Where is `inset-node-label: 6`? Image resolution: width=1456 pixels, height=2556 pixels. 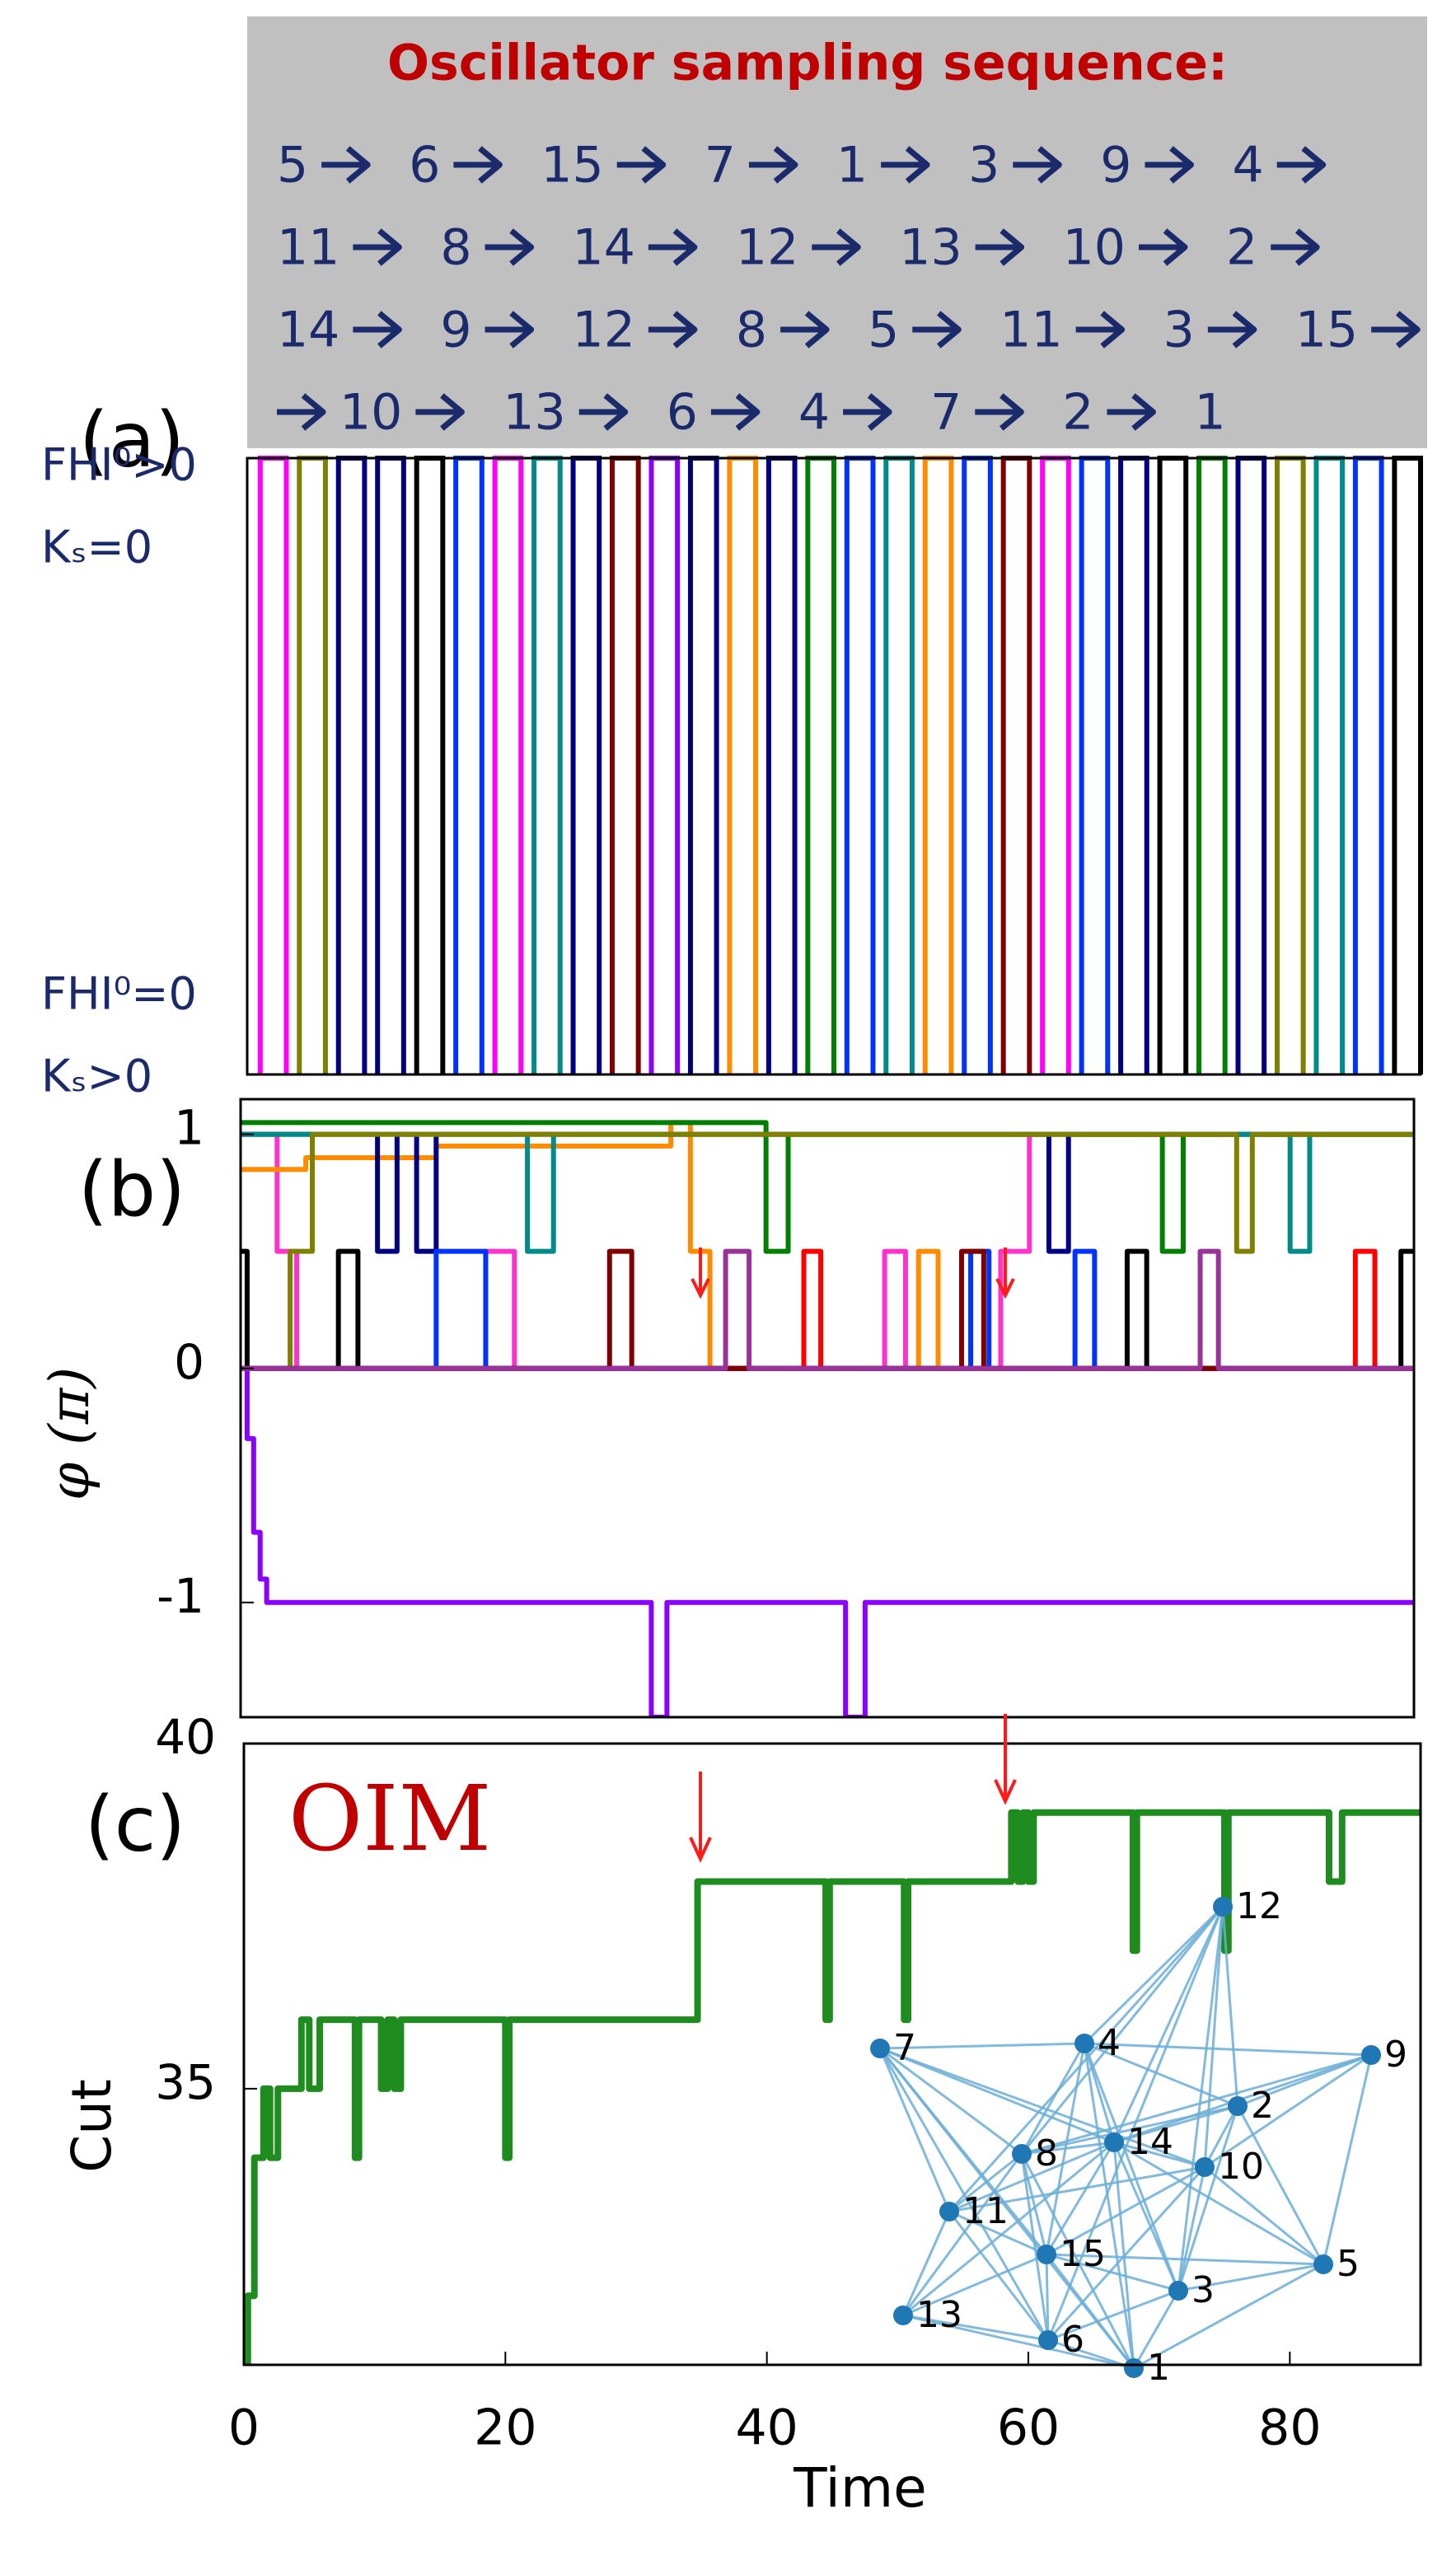
inset-node-label: 6 is located at coordinates (1072, 2340).